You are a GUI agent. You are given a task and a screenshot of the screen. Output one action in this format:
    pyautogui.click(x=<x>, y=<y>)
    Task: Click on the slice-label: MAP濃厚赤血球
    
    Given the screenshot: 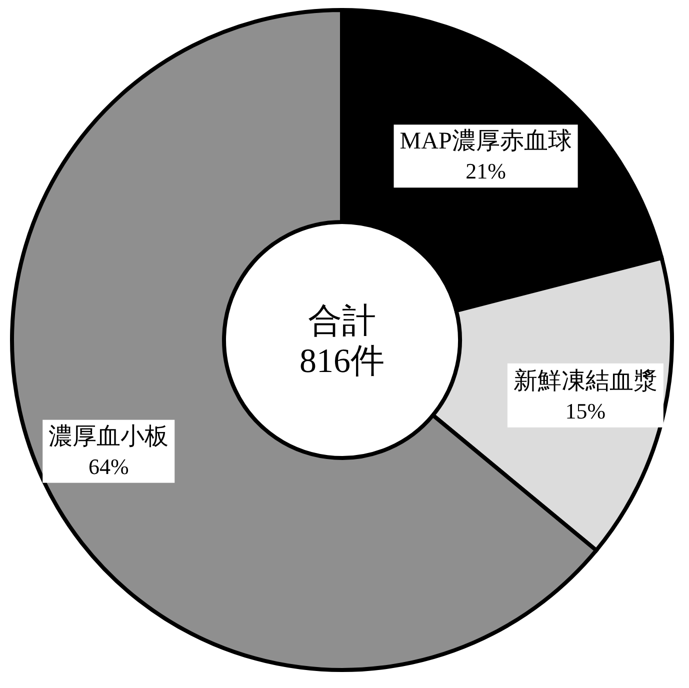 What is the action you would take?
    pyautogui.click(x=486, y=141)
    